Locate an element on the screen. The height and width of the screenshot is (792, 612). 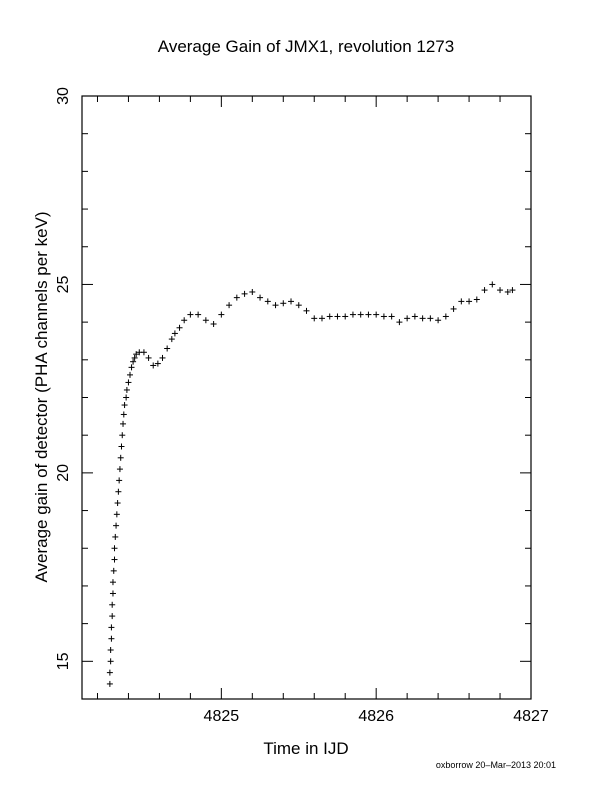
footer-credit: oxborrow 20–Mar–2013 20:01 is located at coordinates (496, 765).